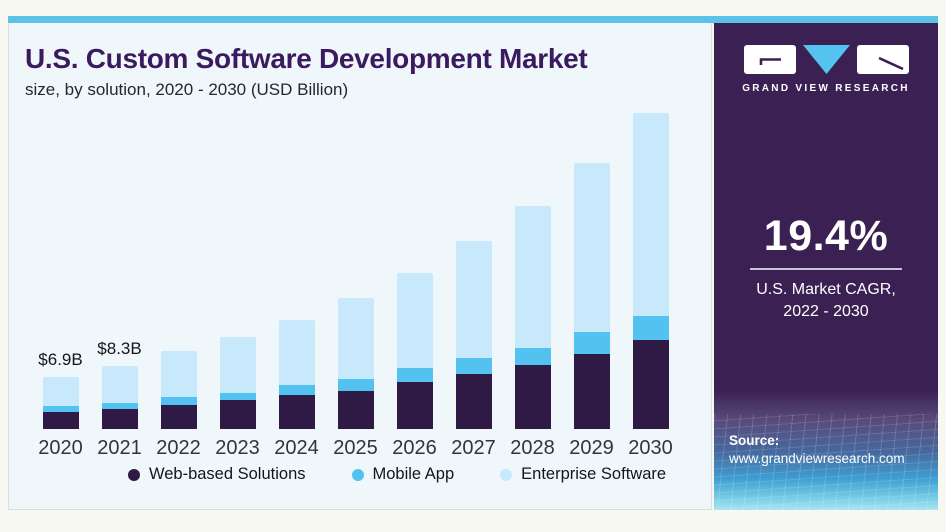  Describe the element at coordinates (532, 448) in the screenshot. I see `x-tick-2028: 2028` at that location.